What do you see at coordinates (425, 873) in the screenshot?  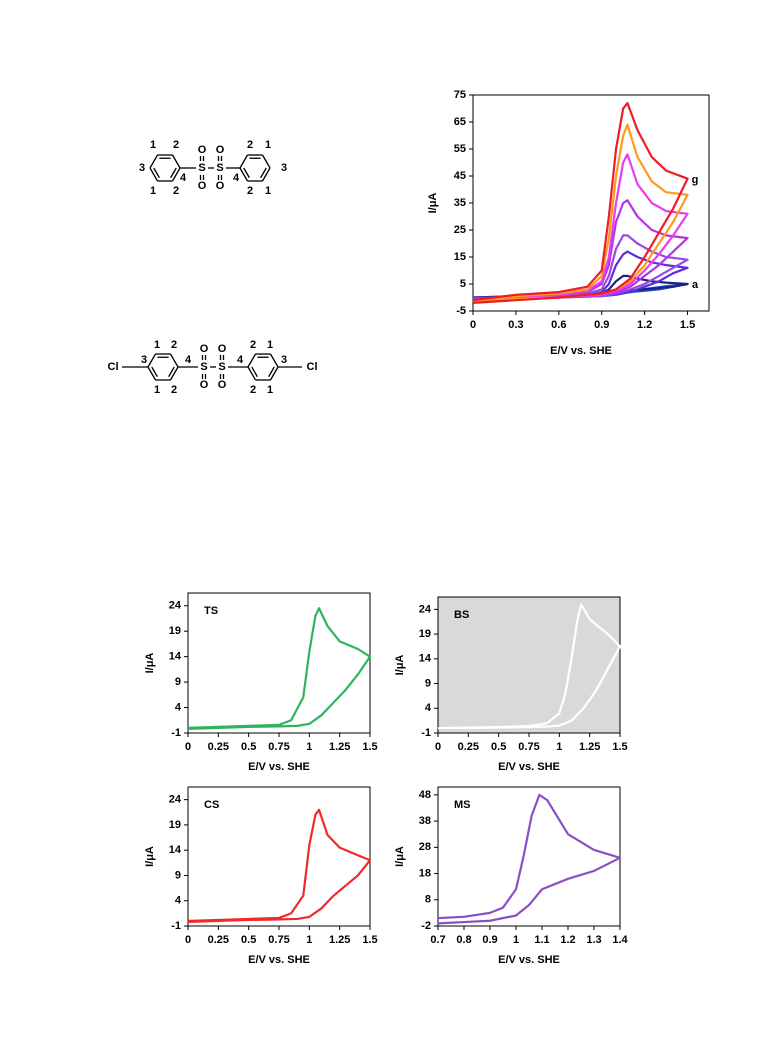 I see `y-tick-label: 18` at bounding box center [425, 873].